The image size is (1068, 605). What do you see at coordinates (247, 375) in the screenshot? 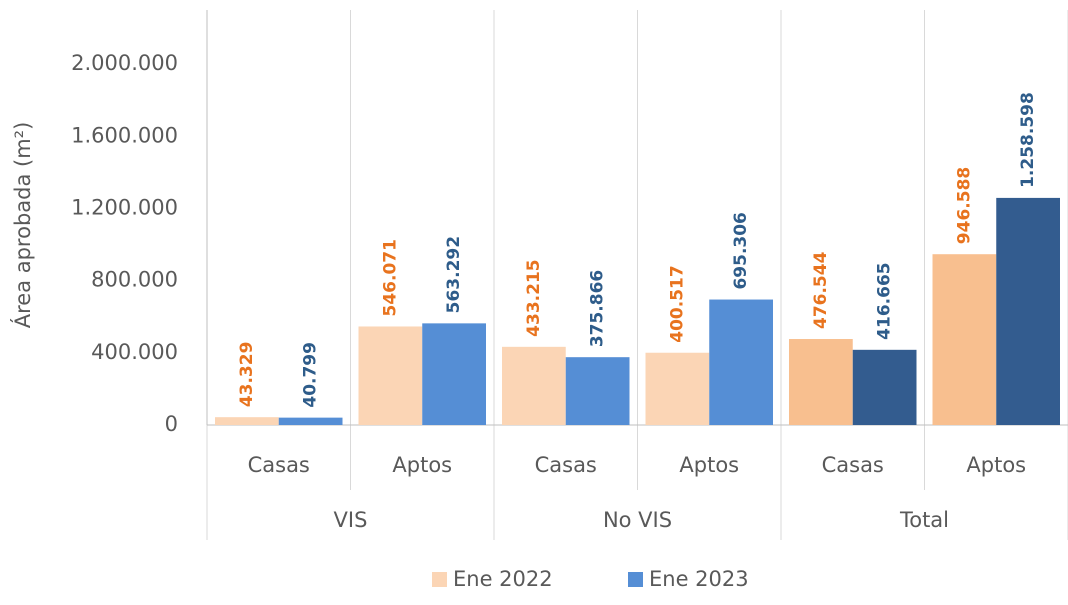
I see `value-label: 43.329` at bounding box center [247, 375].